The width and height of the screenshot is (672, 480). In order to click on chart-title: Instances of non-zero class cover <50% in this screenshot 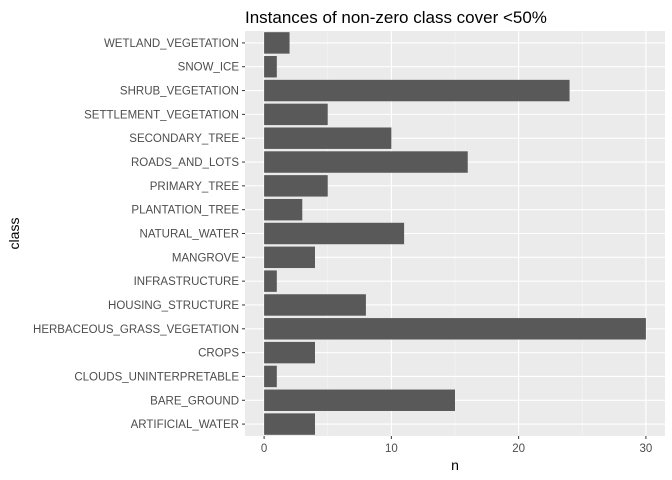, I will do `click(396, 17)`.